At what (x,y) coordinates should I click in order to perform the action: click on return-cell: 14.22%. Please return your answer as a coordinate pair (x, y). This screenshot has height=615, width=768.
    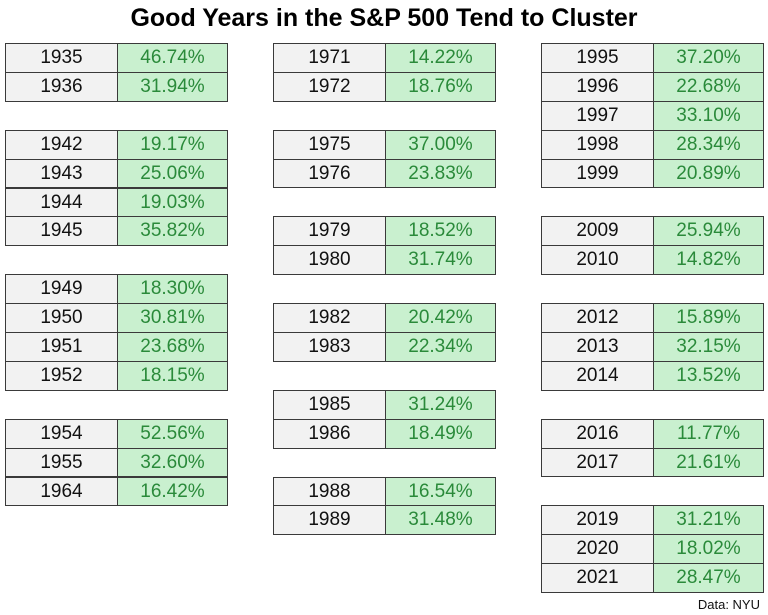
    Looking at the image, I should click on (440, 58).